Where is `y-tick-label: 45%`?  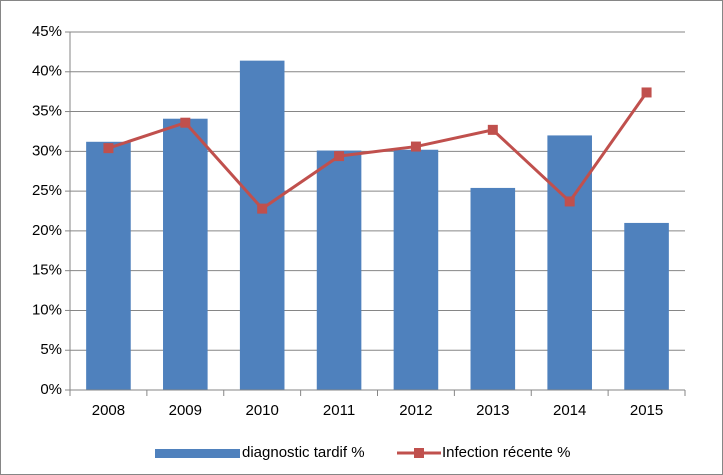
y-tick-label: 45% is located at coordinates (47, 31).